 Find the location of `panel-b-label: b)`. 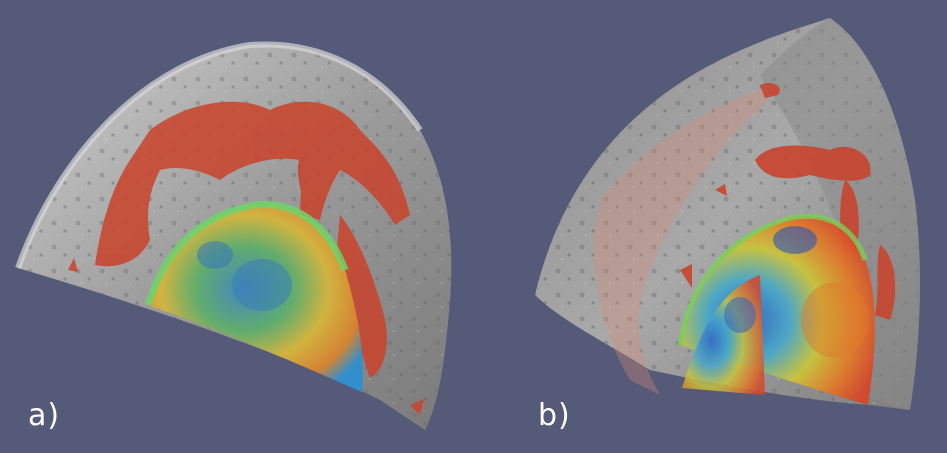

panel-b-label: b) is located at coordinates (554, 415).